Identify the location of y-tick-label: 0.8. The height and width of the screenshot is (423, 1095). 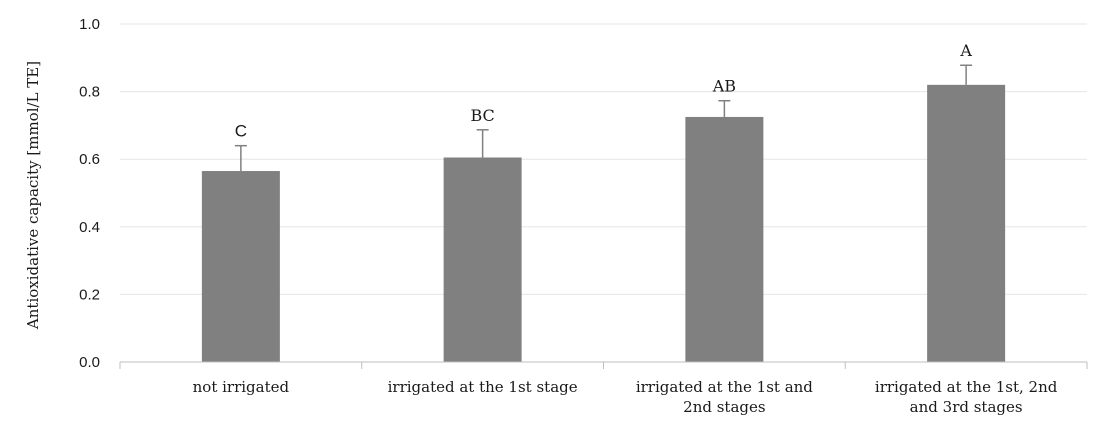
(89, 92).